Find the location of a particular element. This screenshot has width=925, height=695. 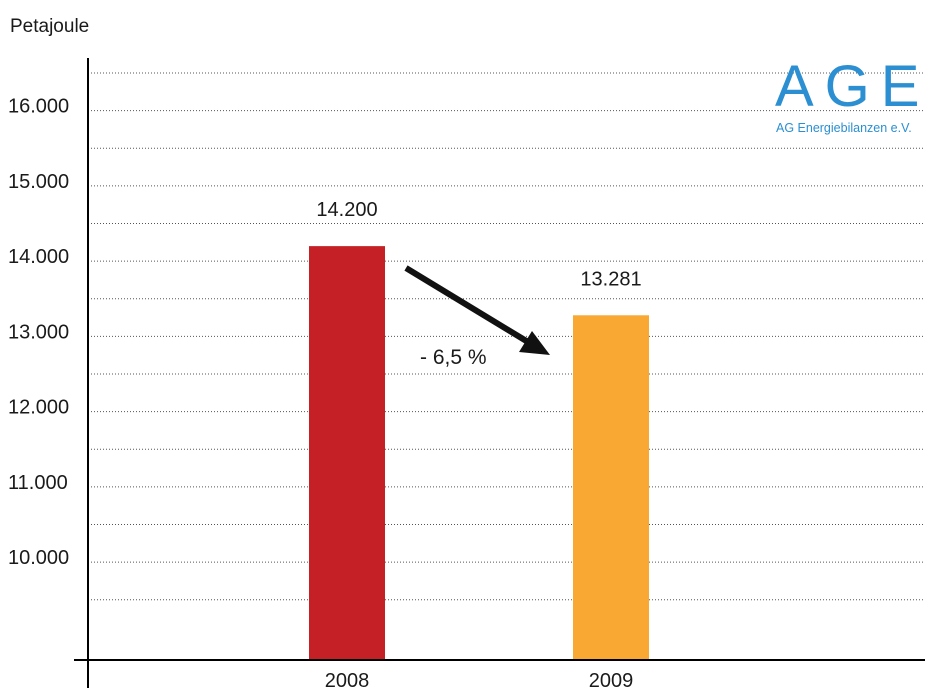

x-tick-label-2009: 2009 is located at coordinates (611, 681).